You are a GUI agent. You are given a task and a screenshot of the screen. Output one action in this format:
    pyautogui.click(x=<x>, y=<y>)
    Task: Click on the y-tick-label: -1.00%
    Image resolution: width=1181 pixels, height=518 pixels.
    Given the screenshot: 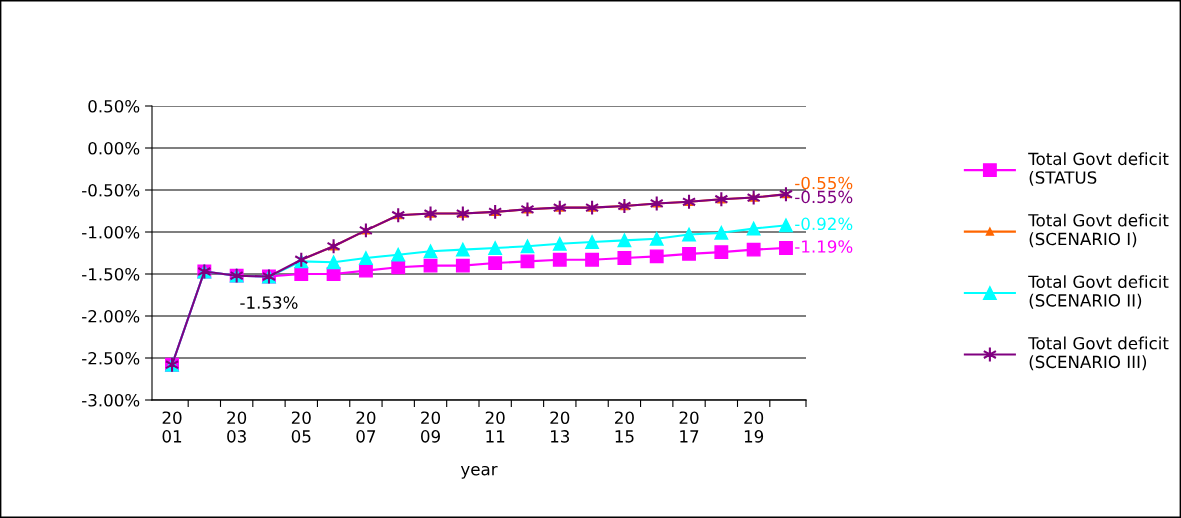 What is the action you would take?
    pyautogui.click(x=111, y=232)
    